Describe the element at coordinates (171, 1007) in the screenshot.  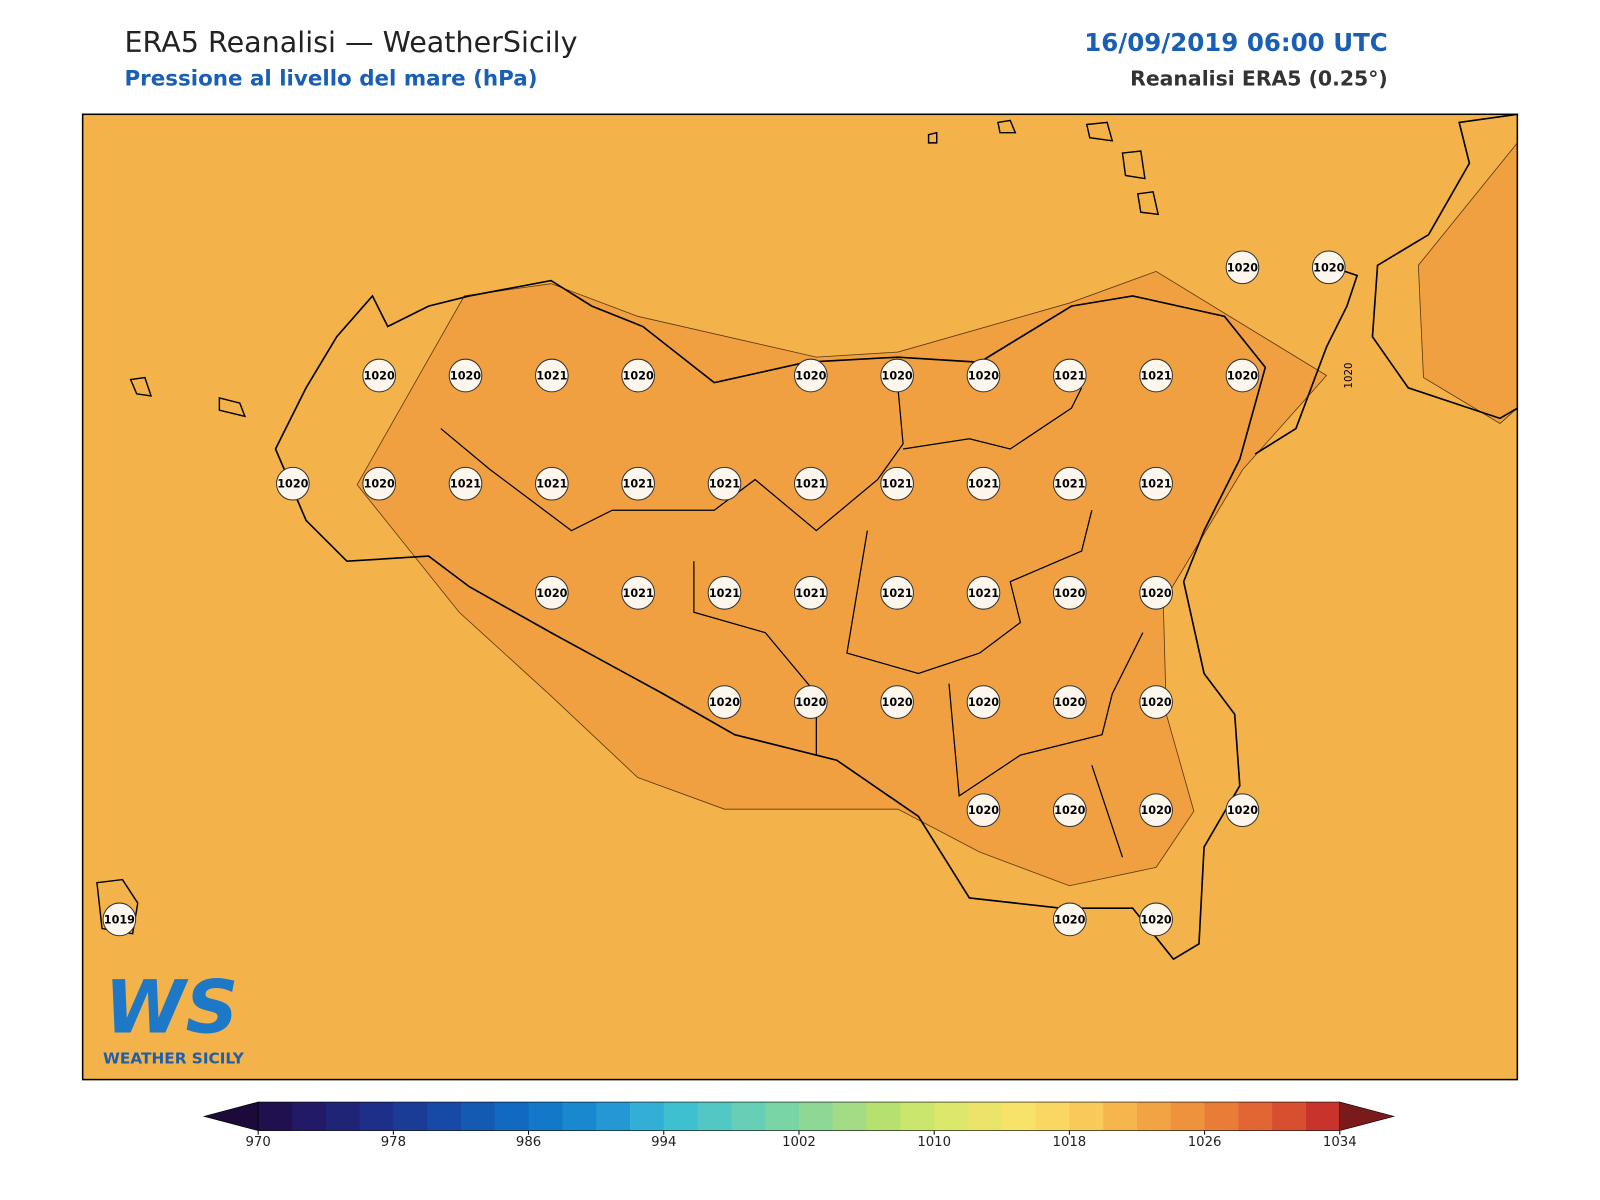
I see `logo-mark: WS` at that location.